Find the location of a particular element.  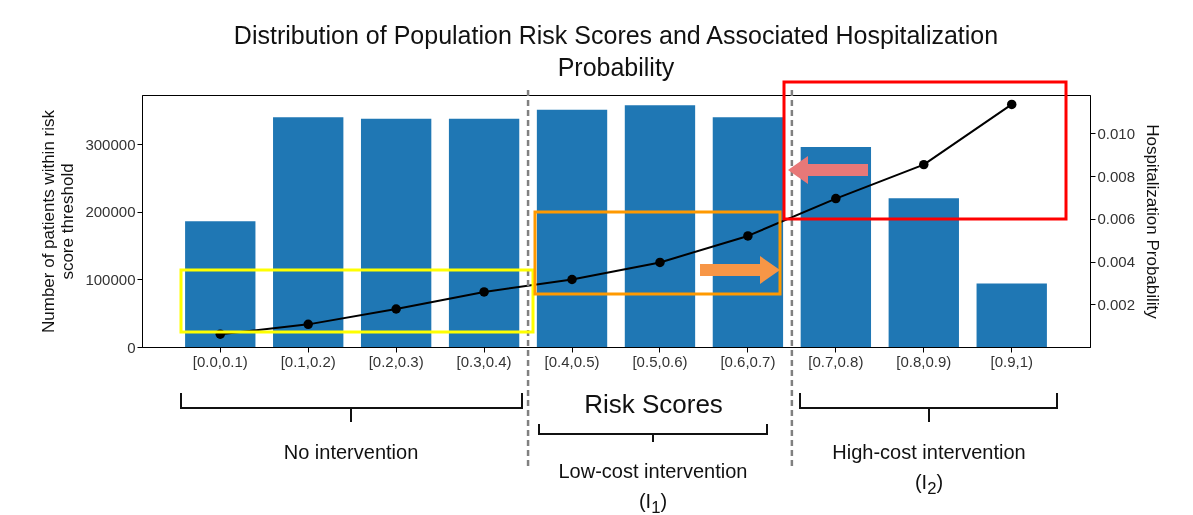

y2-tick-label: 0.006 is located at coordinates (1116, 219).